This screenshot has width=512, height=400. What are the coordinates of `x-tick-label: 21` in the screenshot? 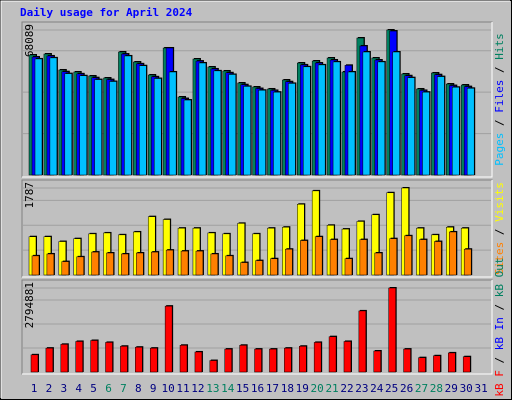 It's located at (331, 388).